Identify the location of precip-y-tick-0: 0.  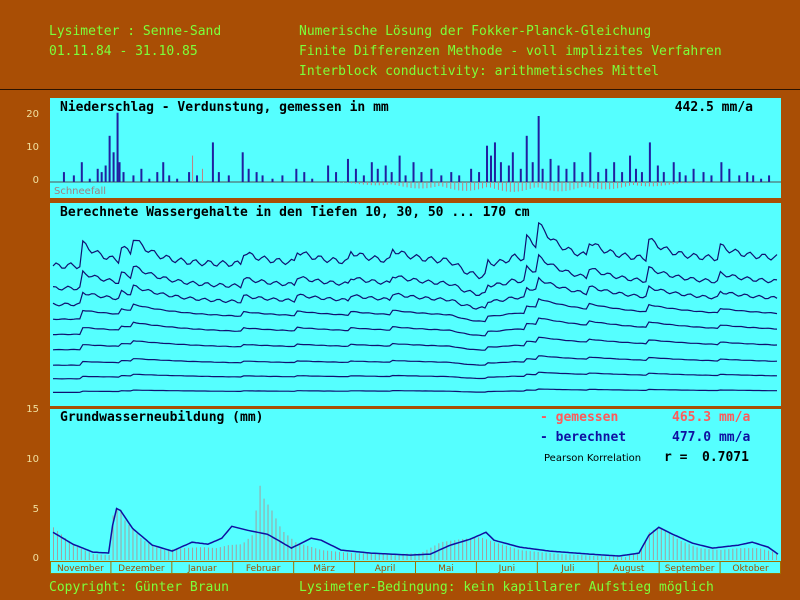
(35, 180).